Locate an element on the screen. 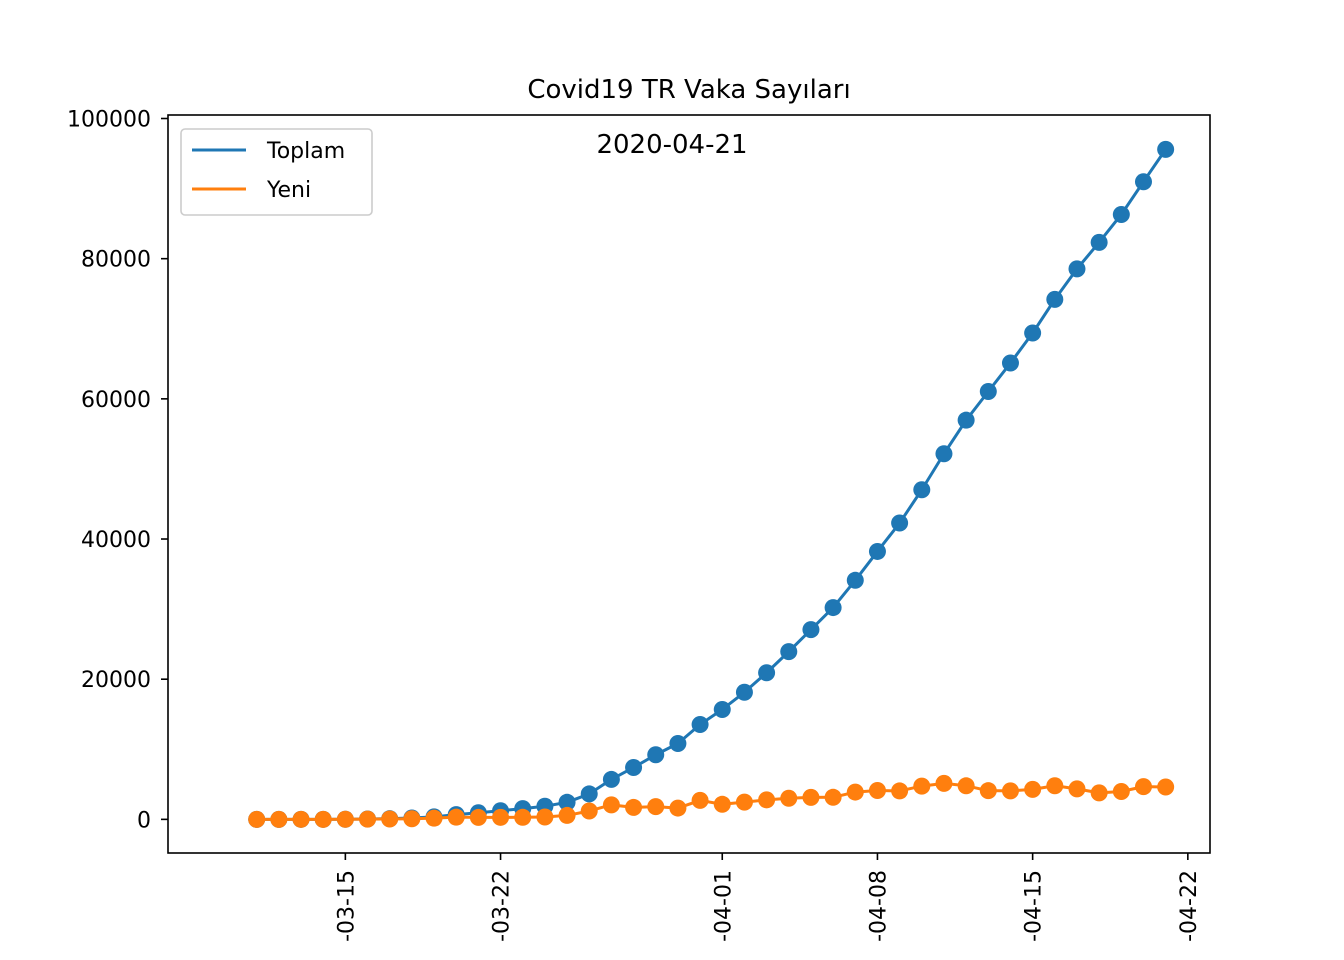  y-tick-label: 100000 is located at coordinates (109, 120).